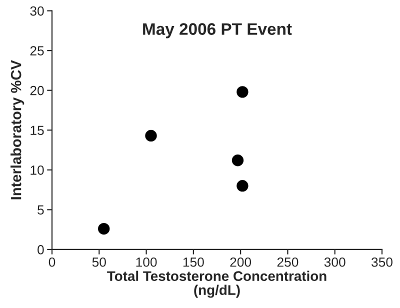 This screenshot has width=400, height=308. What do you see at coordinates (37, 91) in the screenshot?
I see `y-tick-label: 20` at bounding box center [37, 91].